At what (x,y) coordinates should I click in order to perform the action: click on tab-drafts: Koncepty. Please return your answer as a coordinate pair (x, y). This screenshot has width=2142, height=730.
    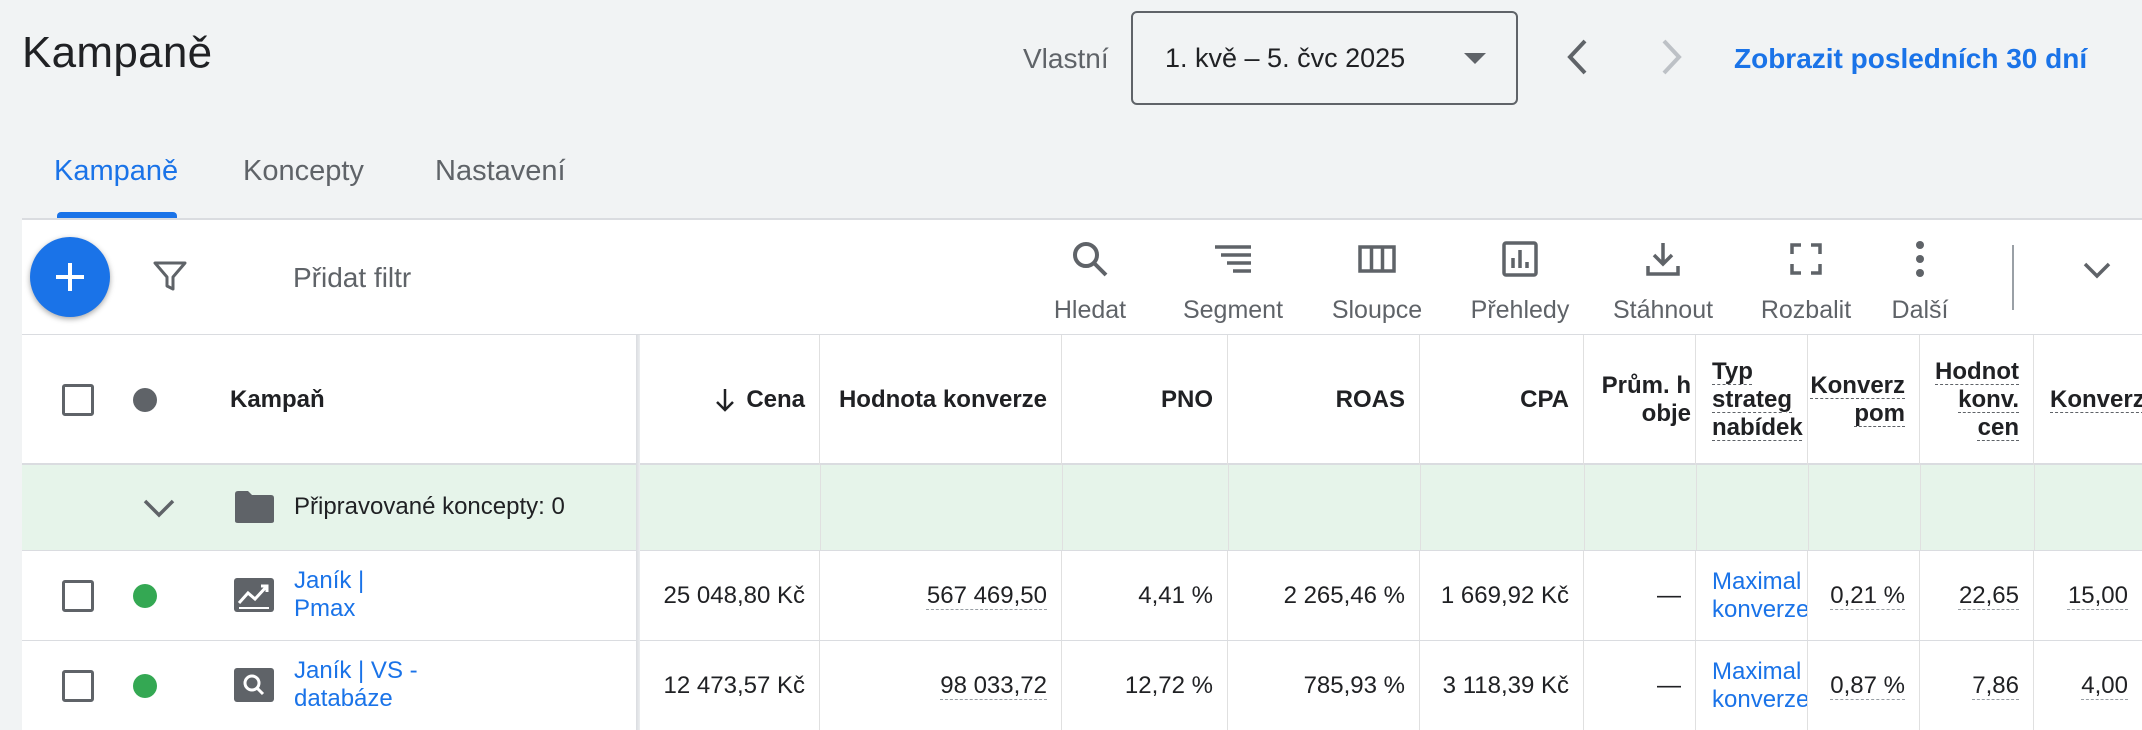
    Looking at the image, I should click on (303, 171).